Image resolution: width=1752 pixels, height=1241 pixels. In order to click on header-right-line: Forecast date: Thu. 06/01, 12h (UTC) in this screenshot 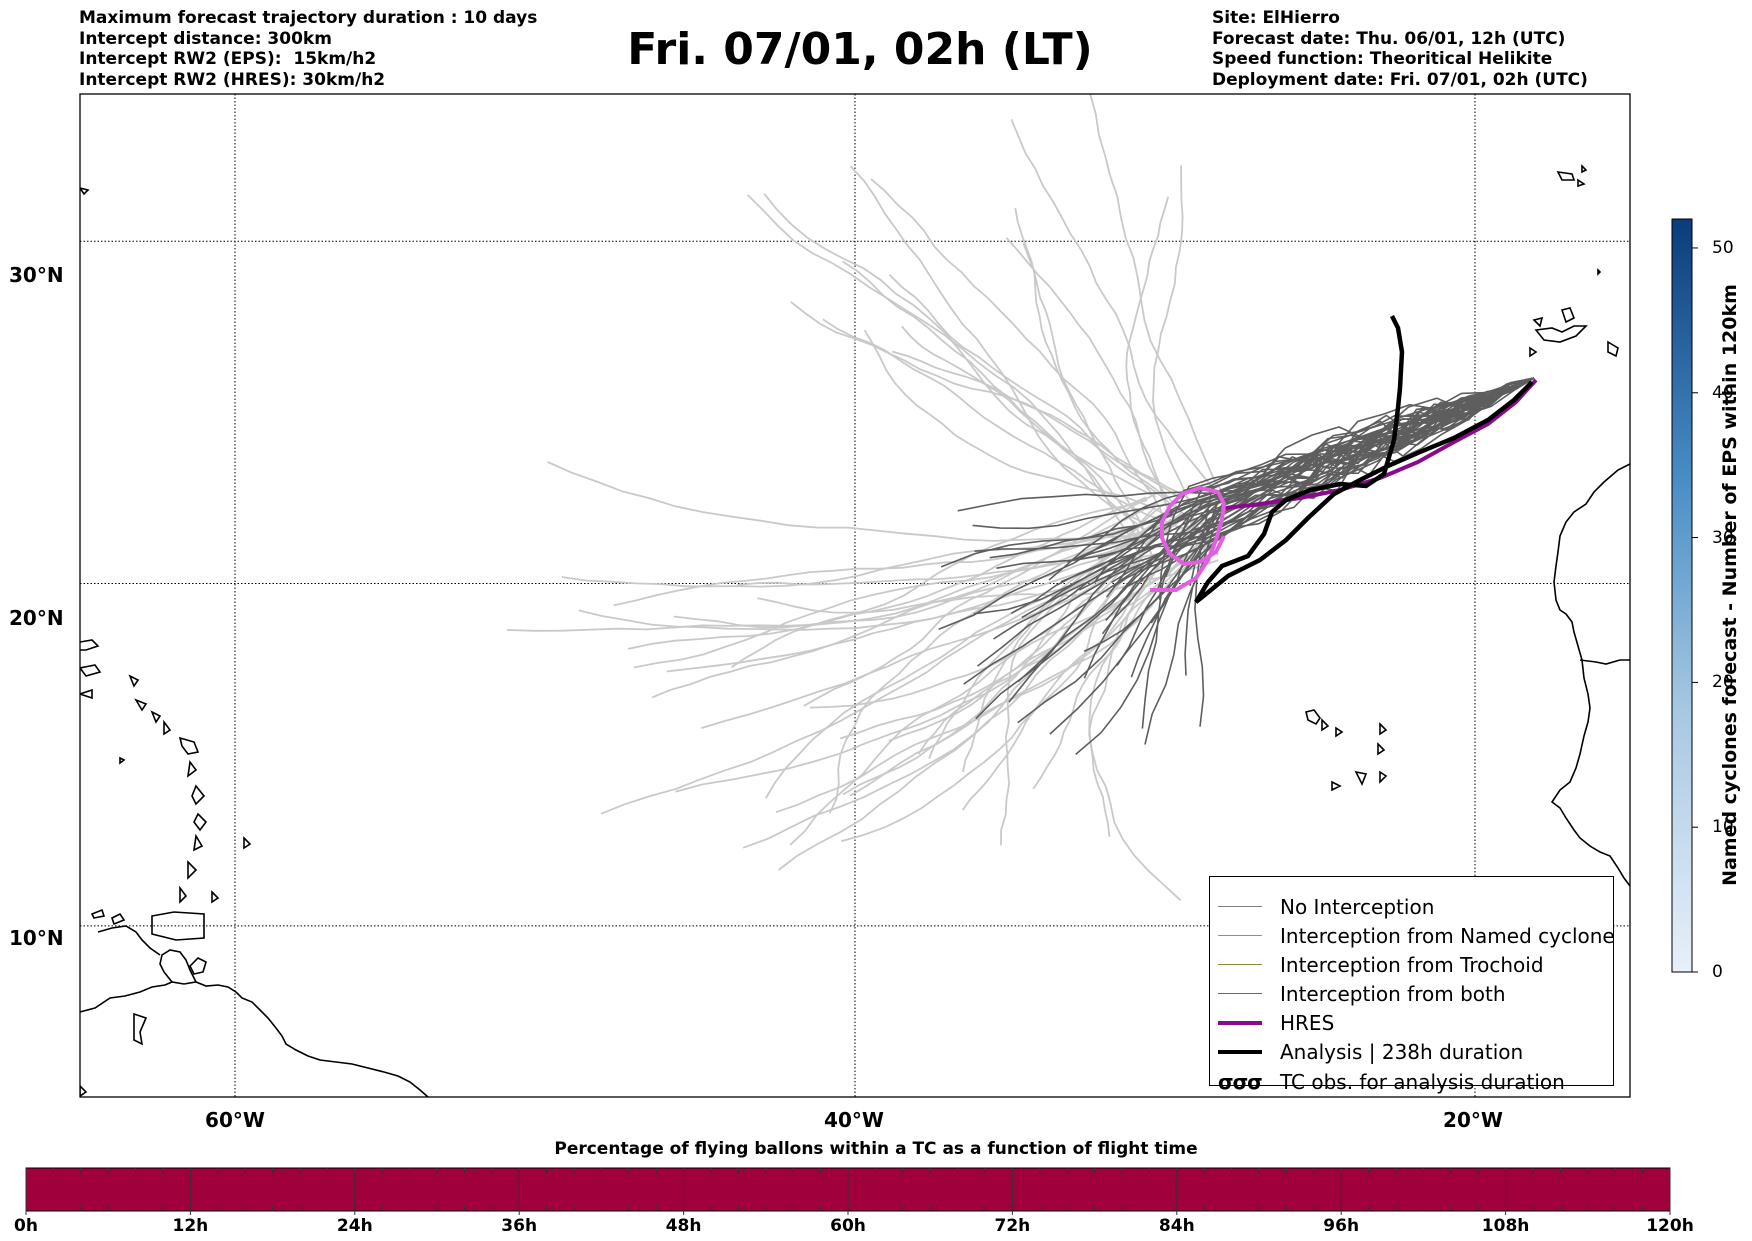, I will do `click(1389, 38)`.